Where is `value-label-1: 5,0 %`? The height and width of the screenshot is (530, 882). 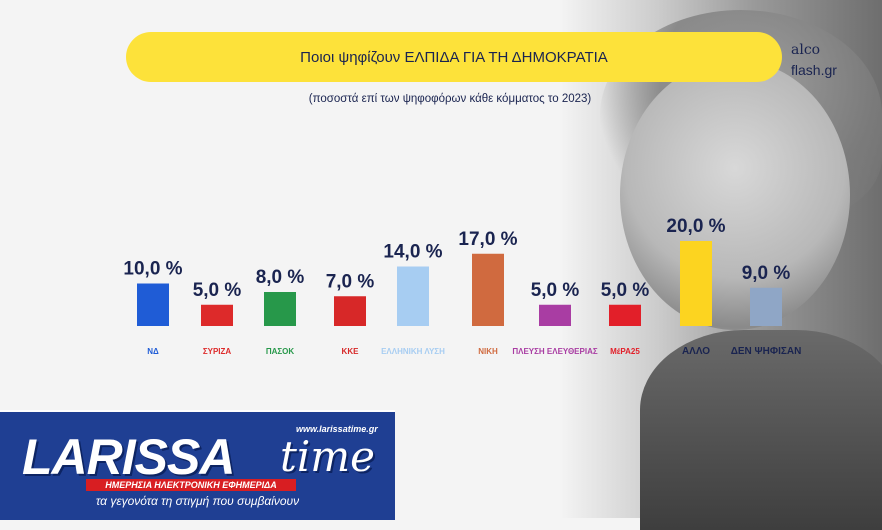 value-label-1: 5,0 % is located at coordinates (217, 290).